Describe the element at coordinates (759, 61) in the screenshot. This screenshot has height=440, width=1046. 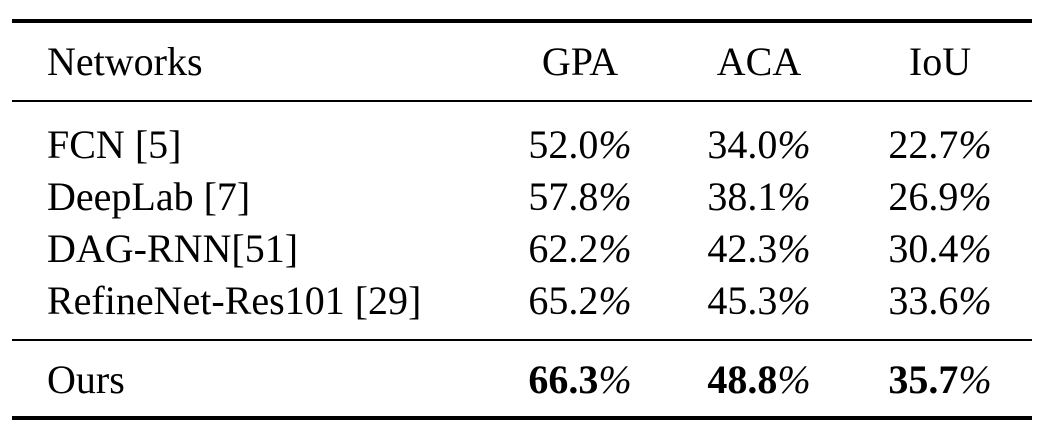
I see `header-aca: ACA` at that location.